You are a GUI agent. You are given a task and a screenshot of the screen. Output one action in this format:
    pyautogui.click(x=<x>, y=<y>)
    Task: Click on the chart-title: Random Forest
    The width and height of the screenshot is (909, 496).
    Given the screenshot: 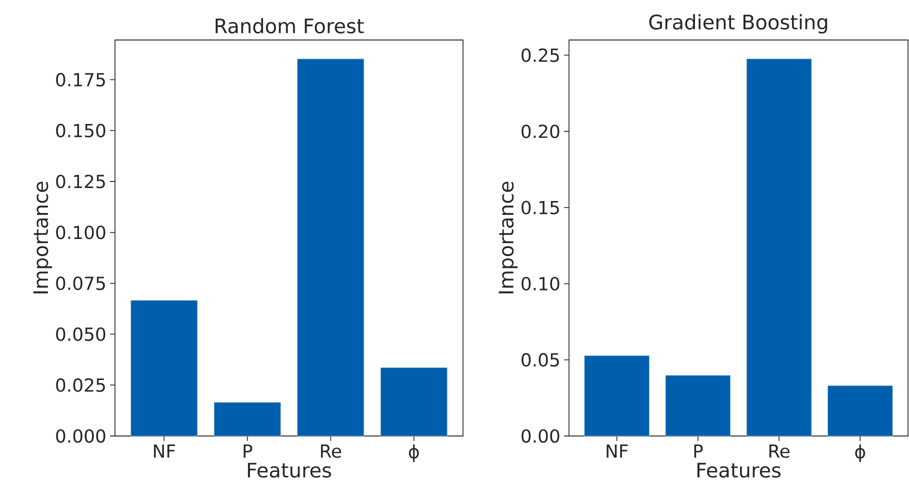 What is the action you would take?
    pyautogui.click(x=290, y=26)
    